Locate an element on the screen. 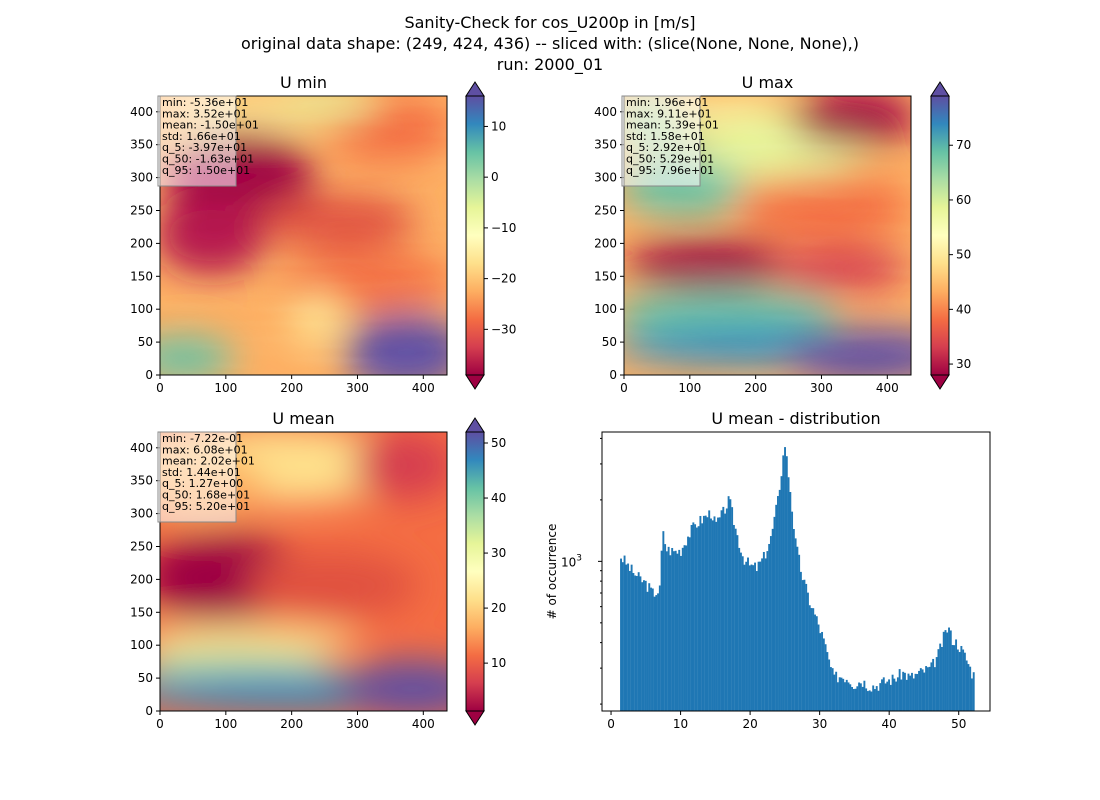 This screenshot has width=1100, height=800. x-tick-label: 40 is located at coordinates (889, 724).